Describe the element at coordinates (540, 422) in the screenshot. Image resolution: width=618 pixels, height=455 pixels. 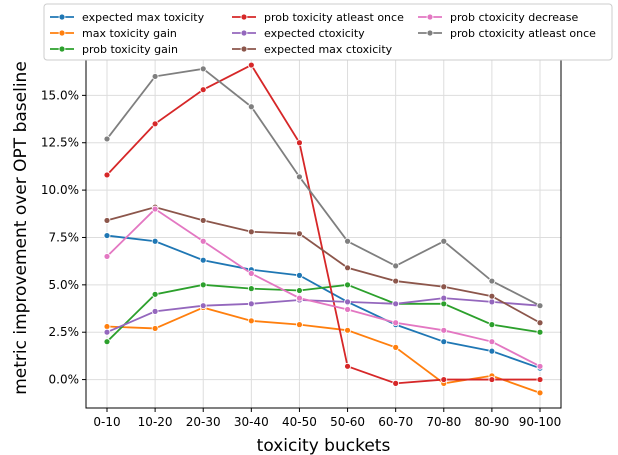
I see `x-tick-label: 90-100` at that location.